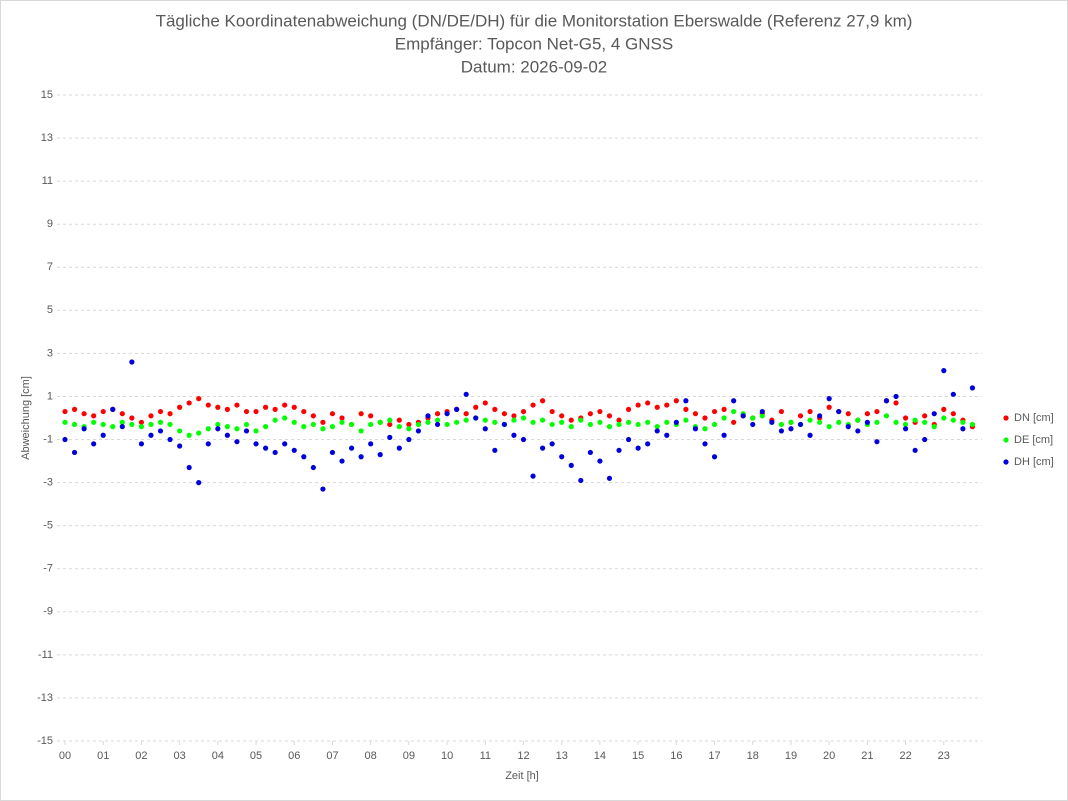 The width and height of the screenshot is (1068, 801). What do you see at coordinates (294, 756) in the screenshot?
I see `x-tick-label: 06` at bounding box center [294, 756].